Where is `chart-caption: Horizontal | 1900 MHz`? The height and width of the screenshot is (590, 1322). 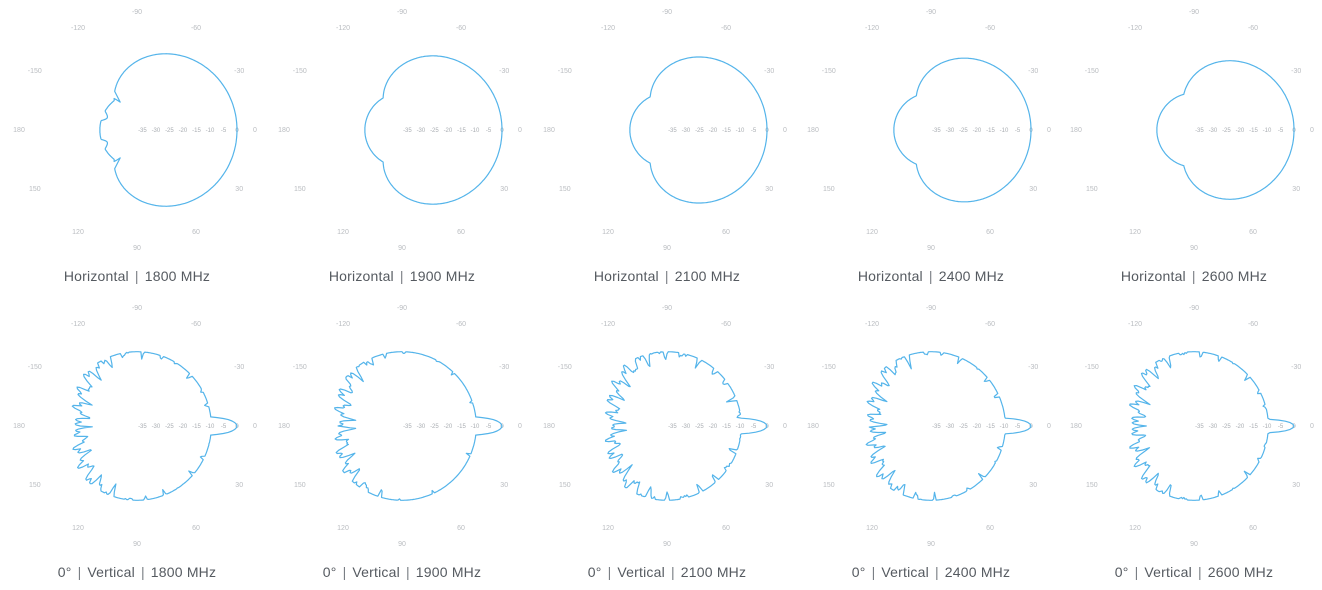
chart-caption: Horizontal | 1900 MHz is located at coordinates (402, 276).